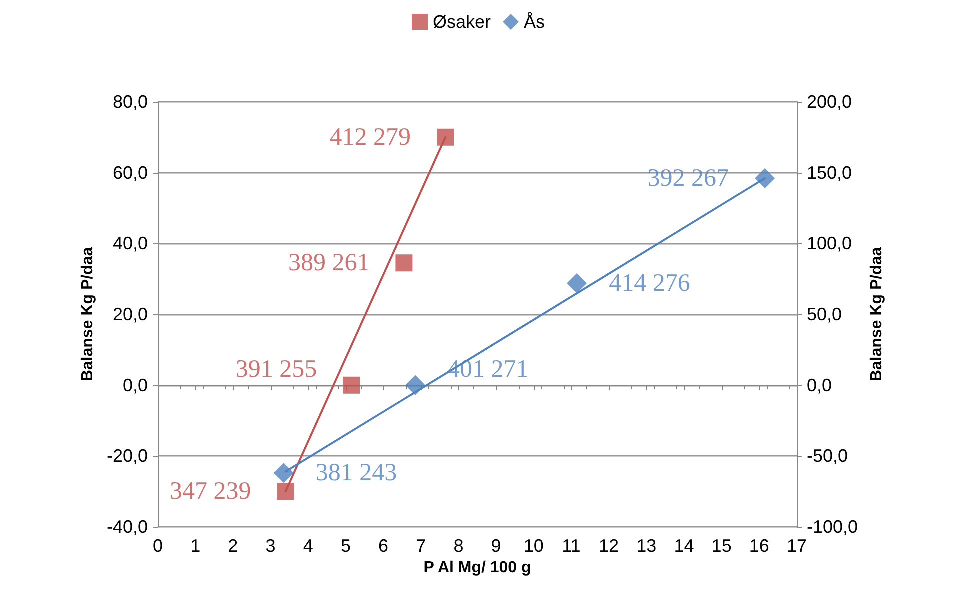 This screenshot has width=957, height=592. Describe the element at coordinates (722, 546) in the screenshot. I see `x-tick-label: 15` at that location.